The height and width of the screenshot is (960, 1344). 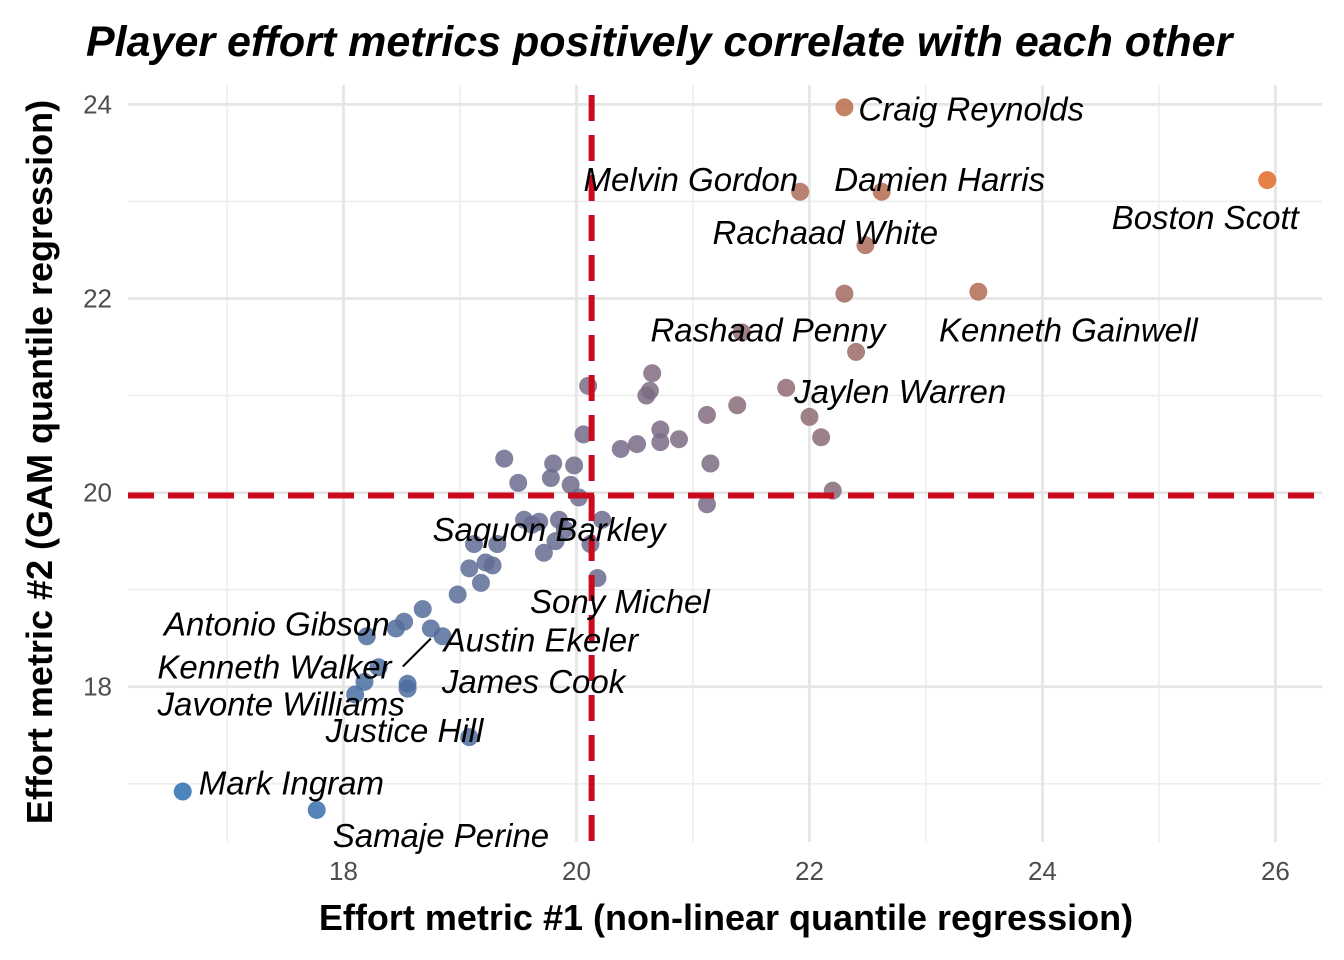 I want to click on point-label: Kenneth Gainwell, so click(x=1069, y=330).